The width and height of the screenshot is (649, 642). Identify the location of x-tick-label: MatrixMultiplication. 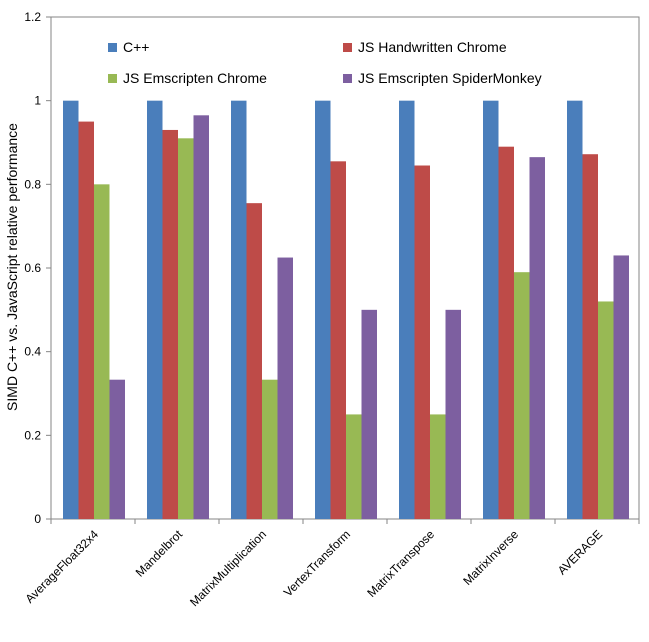
(228, 568).